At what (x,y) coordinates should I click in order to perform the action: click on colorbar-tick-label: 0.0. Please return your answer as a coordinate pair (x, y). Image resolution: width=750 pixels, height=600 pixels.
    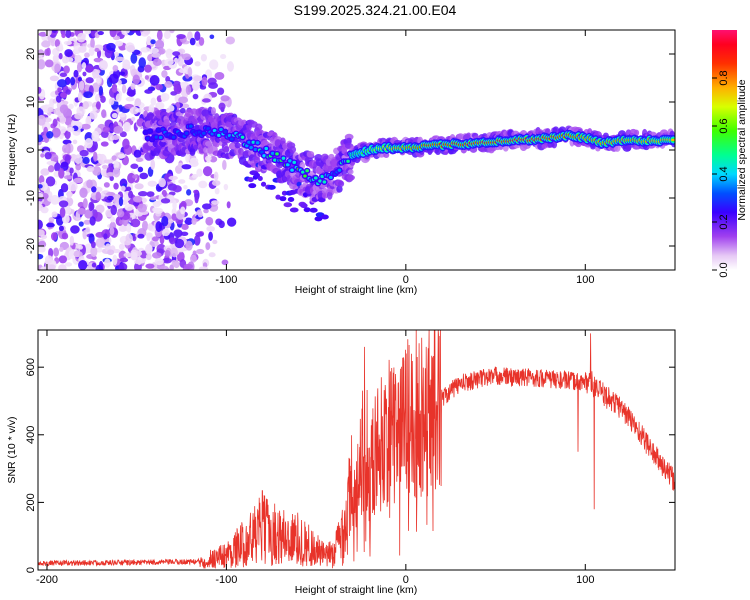
    Looking at the image, I should click on (724, 269).